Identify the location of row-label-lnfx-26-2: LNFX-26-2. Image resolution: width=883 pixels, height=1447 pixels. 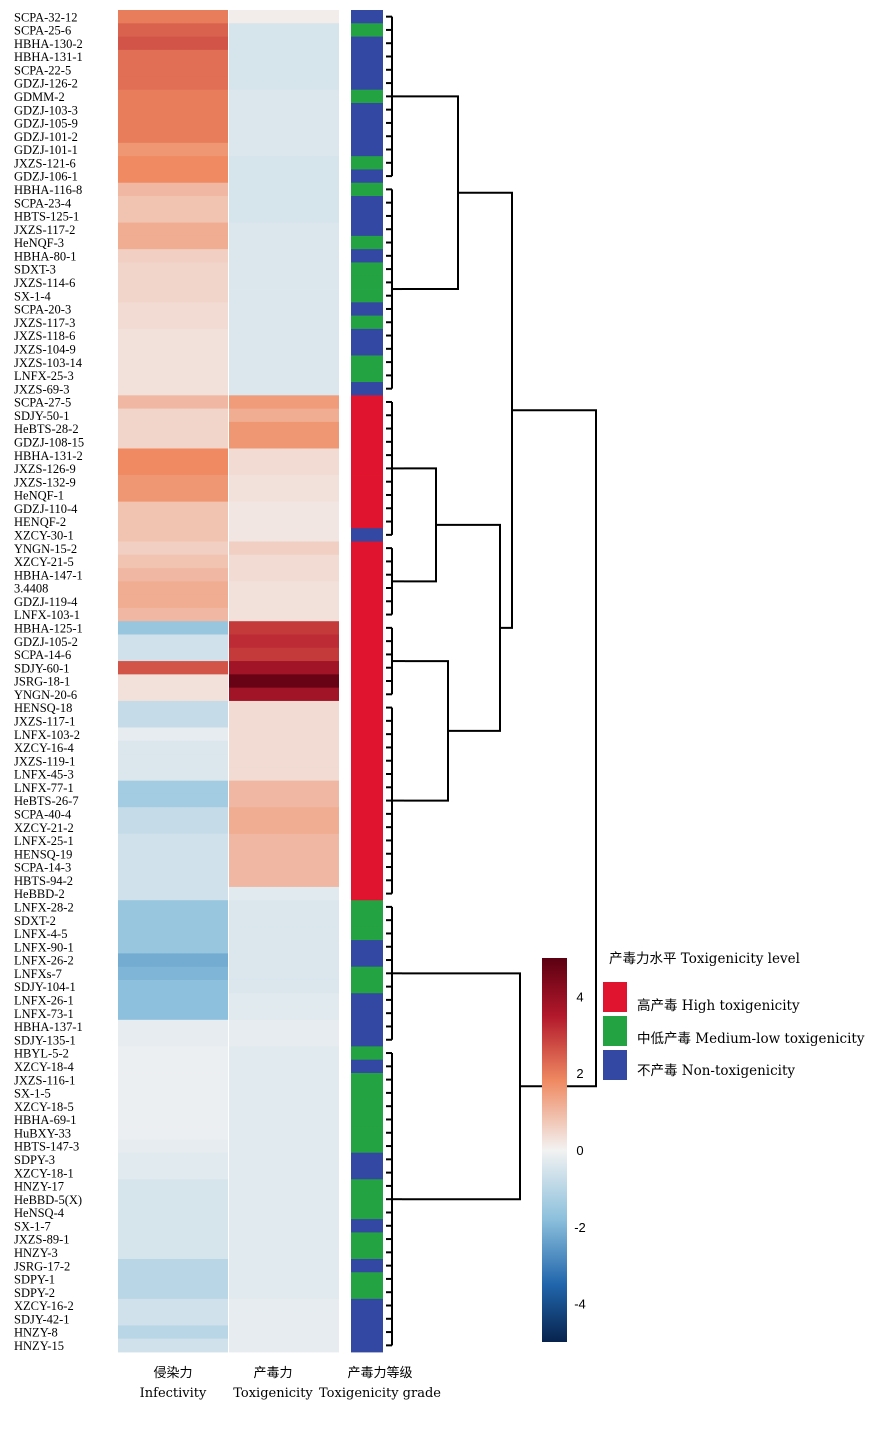
(44, 961).